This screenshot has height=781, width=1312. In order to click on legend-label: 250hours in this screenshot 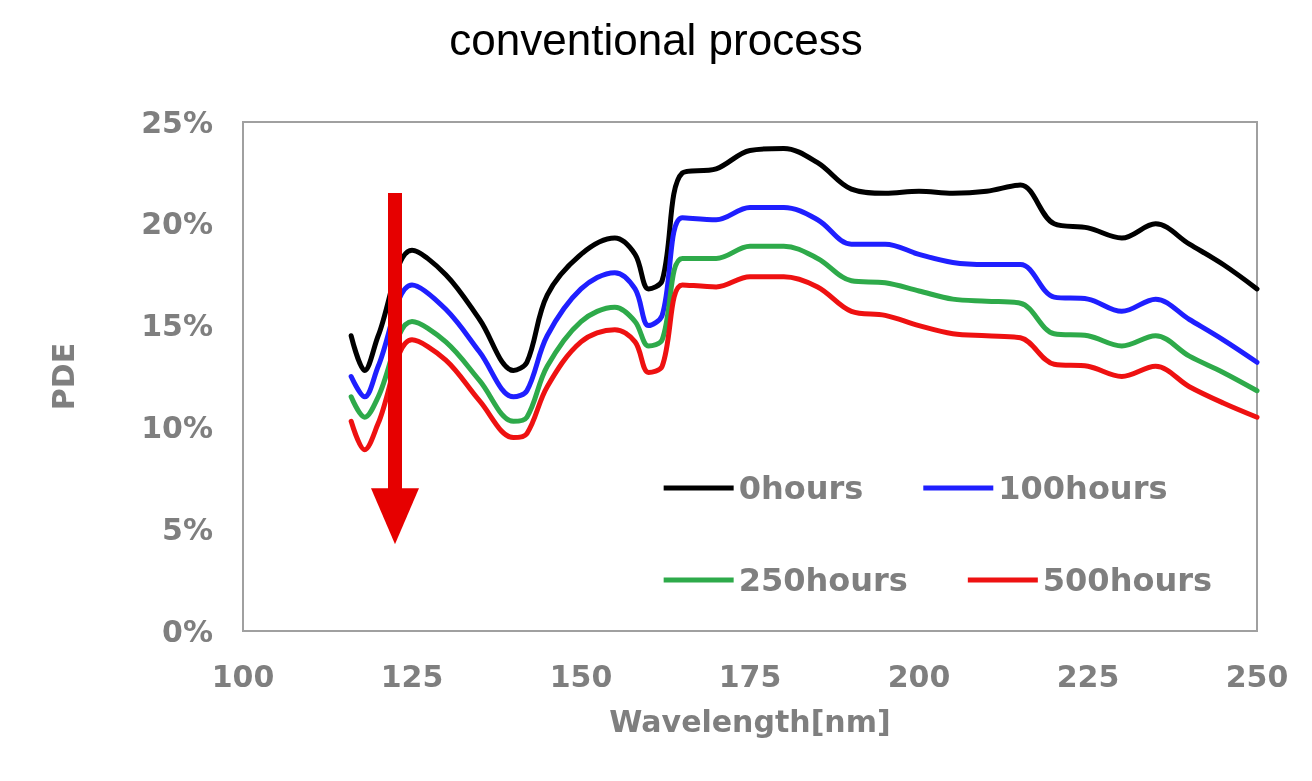, I will do `click(823, 580)`.